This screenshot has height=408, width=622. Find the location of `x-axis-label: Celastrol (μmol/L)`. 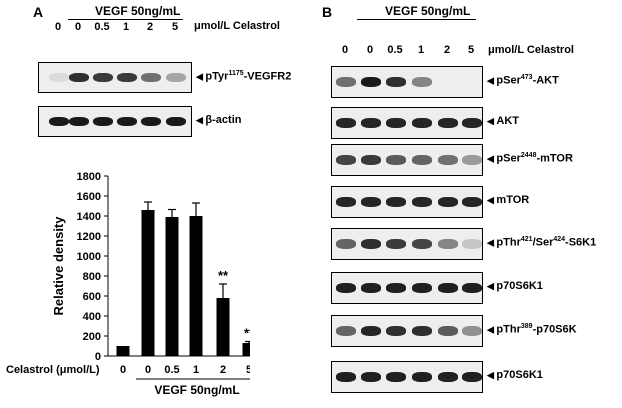

x-axis-label: Celastrol (μmol/L) is located at coordinates (53, 370).